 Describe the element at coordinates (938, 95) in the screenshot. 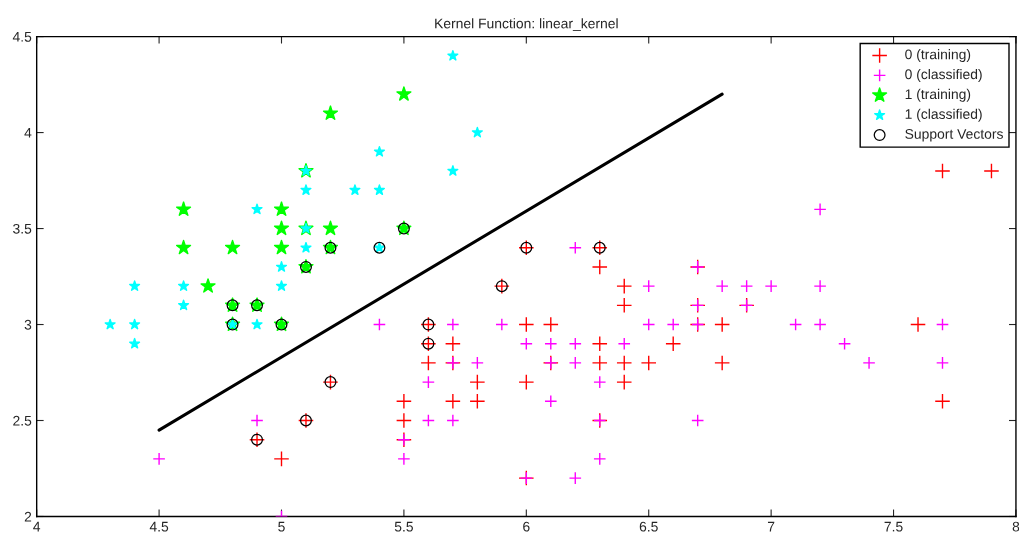

I see `legend-label: 1 (training)` at that location.